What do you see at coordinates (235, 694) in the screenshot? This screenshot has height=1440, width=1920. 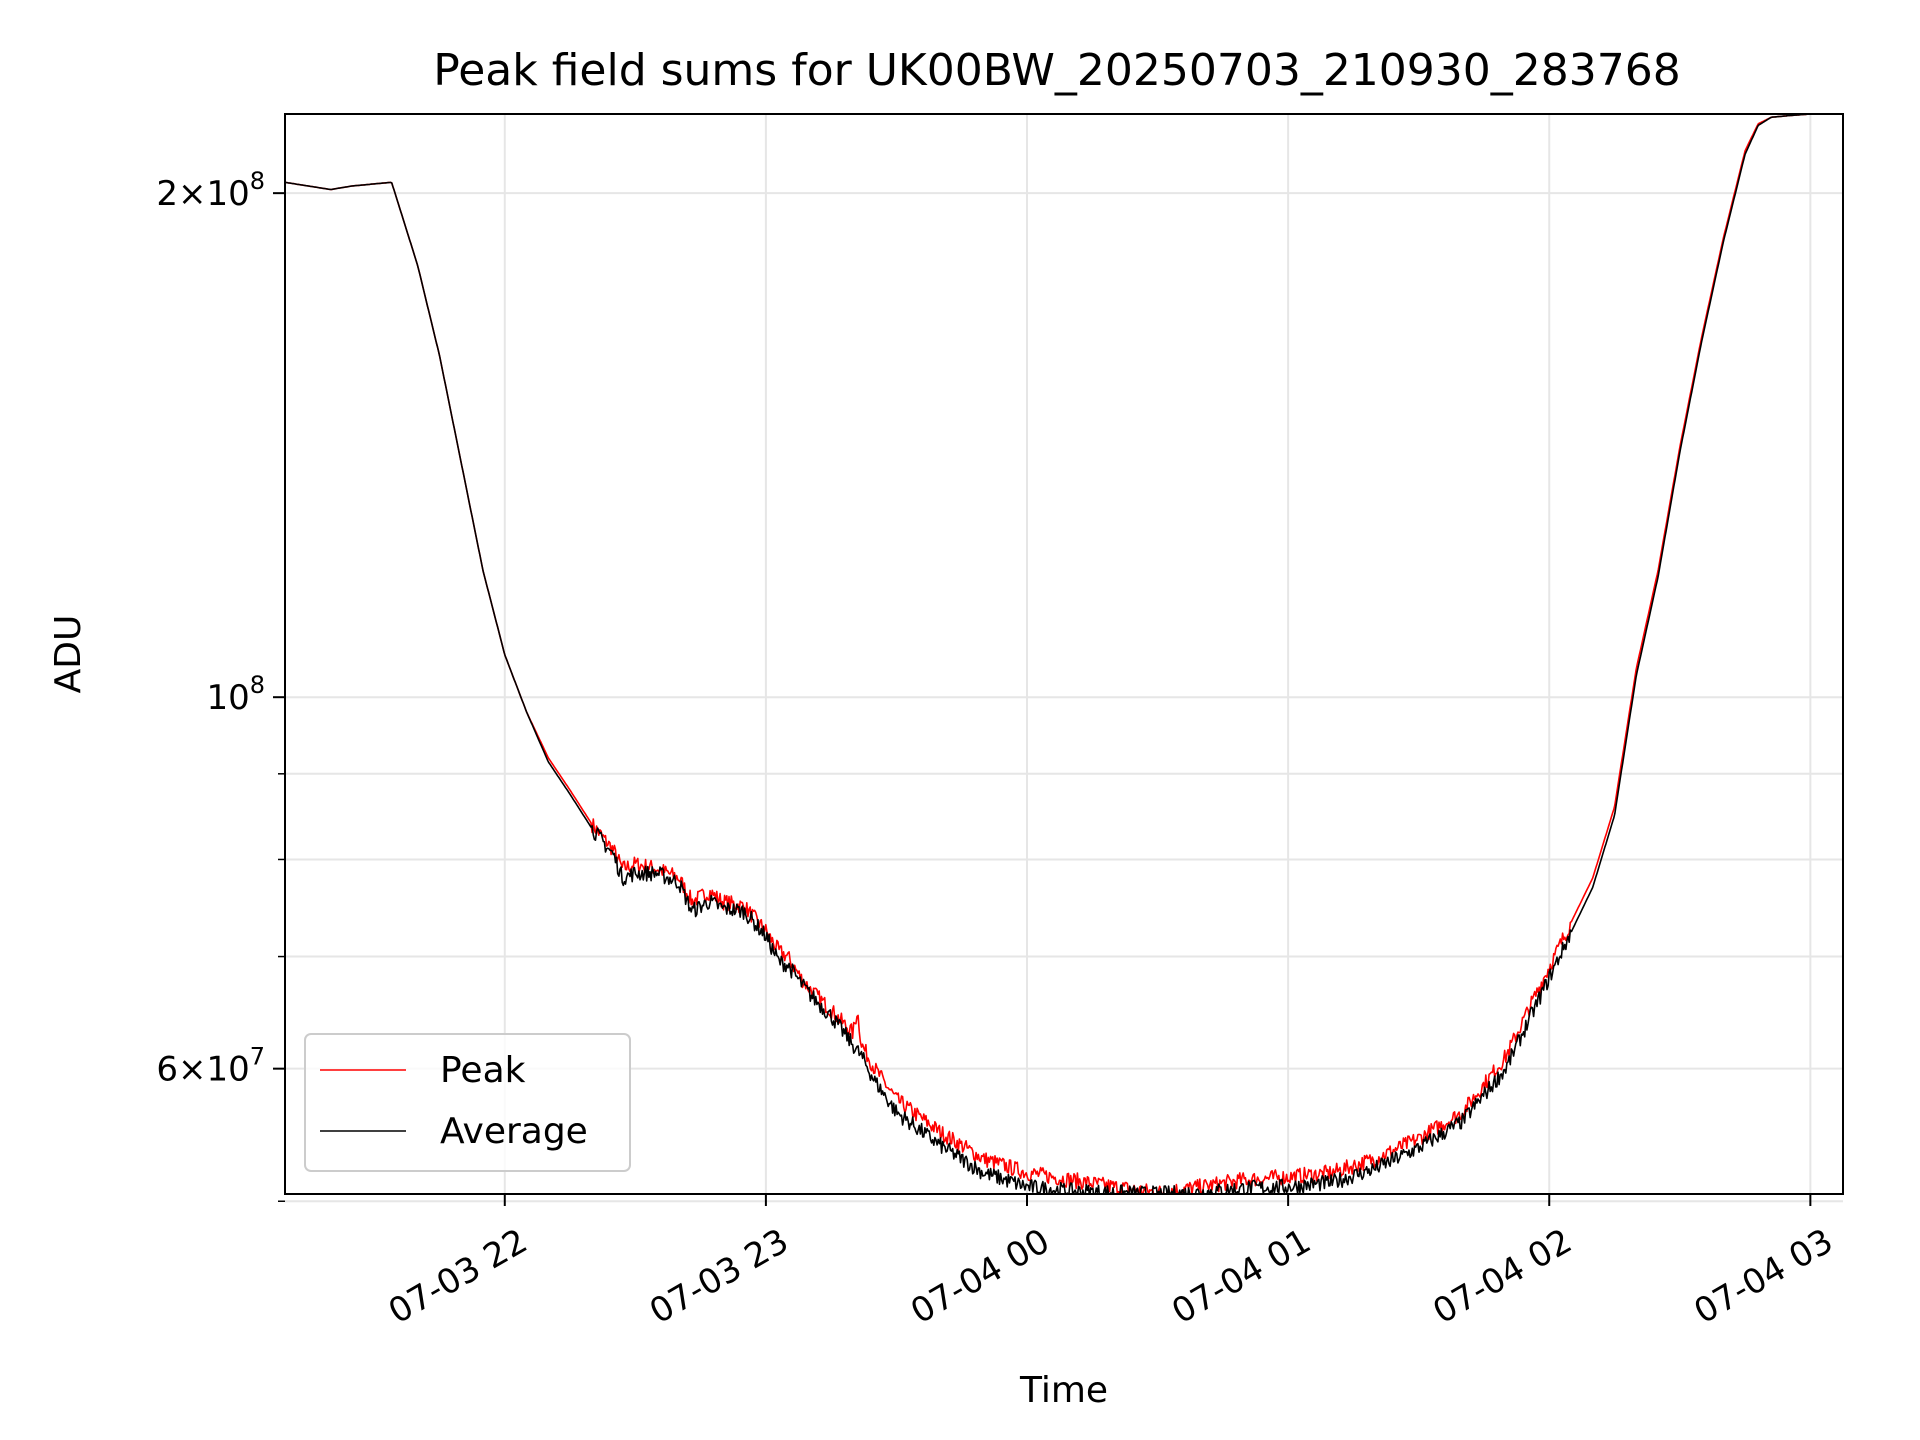 I see `y-tick-label: 108` at bounding box center [235, 694].